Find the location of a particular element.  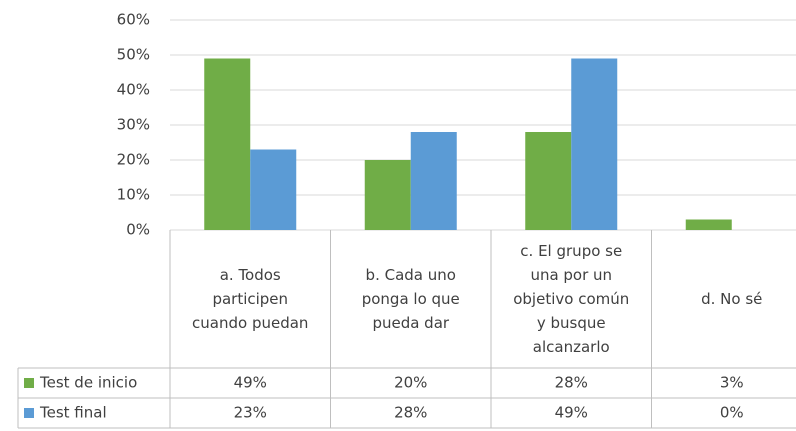

legend-label: Test de inicio is located at coordinates (88, 383).